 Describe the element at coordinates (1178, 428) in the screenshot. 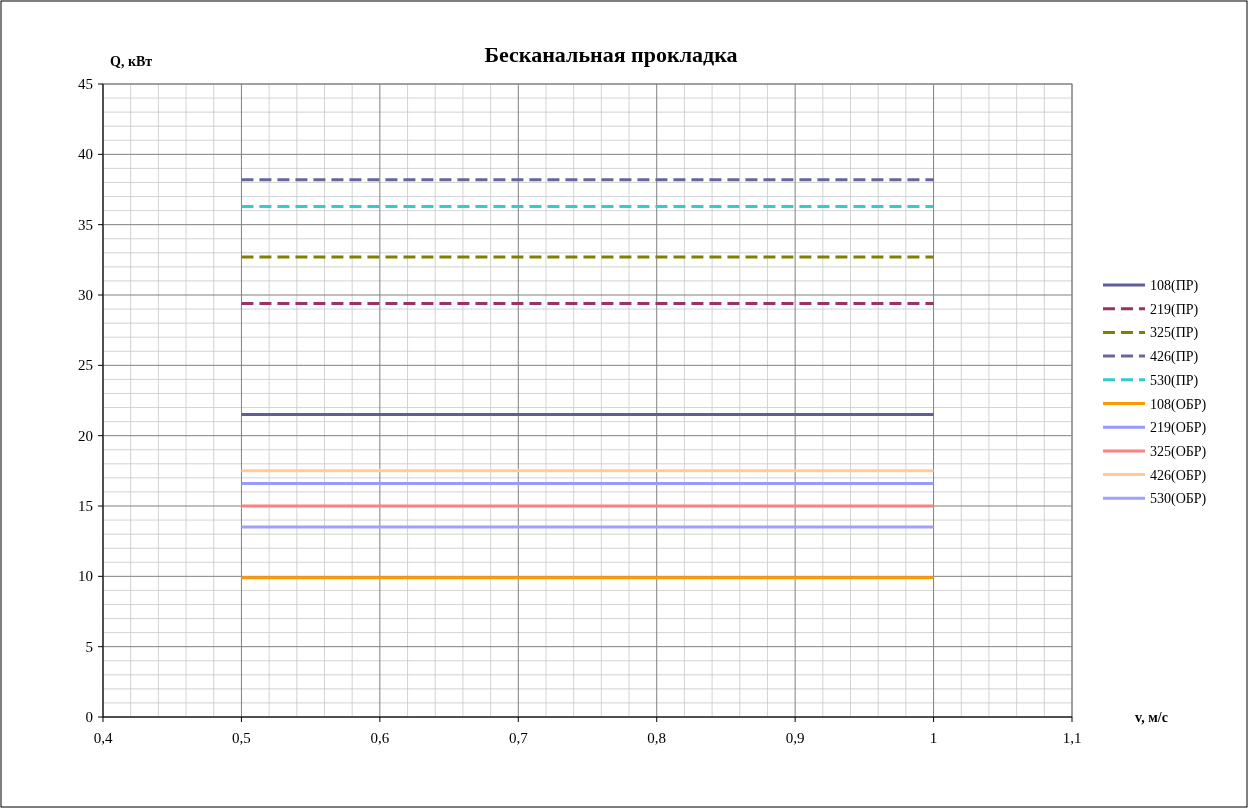

I see `legend-label: 219(ОБР)` at that location.